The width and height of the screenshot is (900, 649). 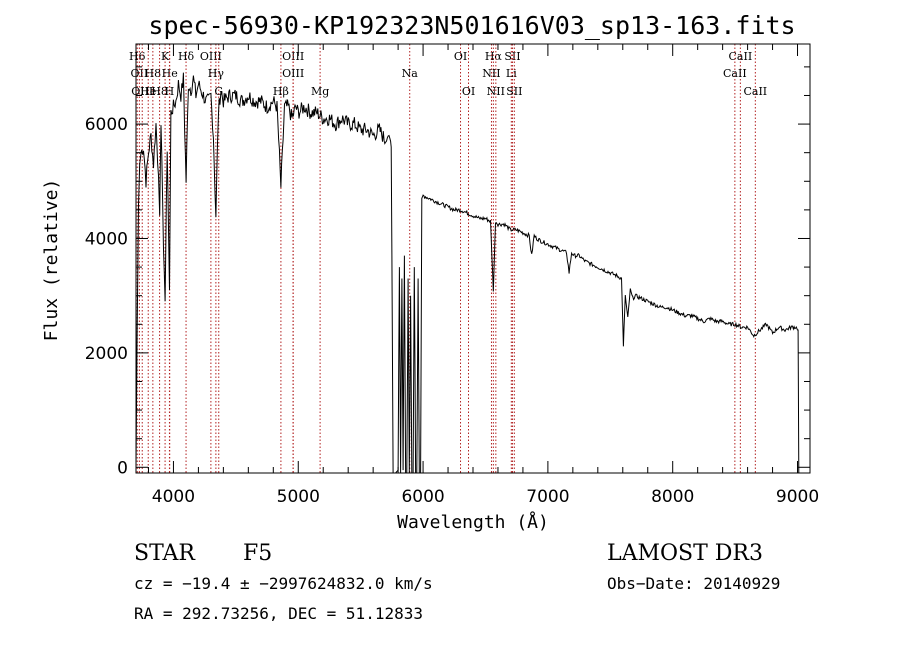 I want to click on y-axis-label: Flux (relative), so click(x=51, y=260).